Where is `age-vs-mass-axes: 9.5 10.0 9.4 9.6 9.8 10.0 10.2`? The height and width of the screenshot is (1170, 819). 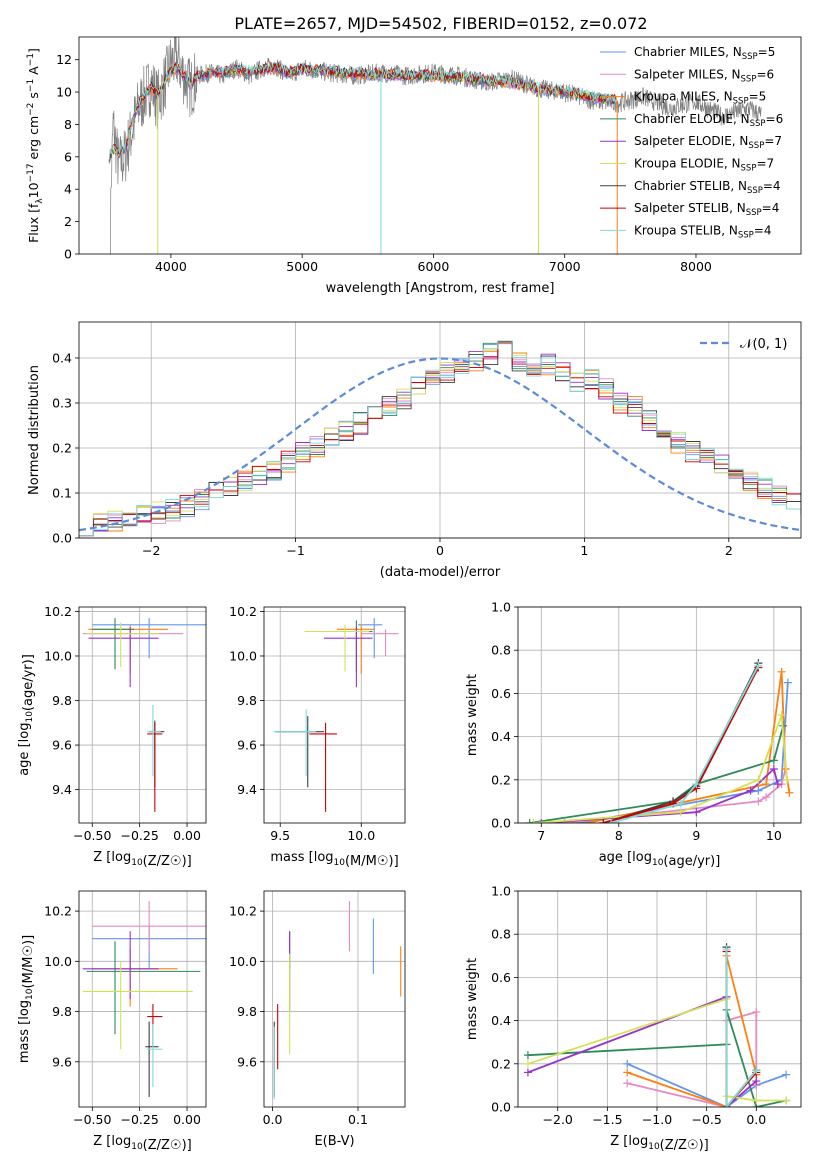
age-vs-mass-axes: 9.5 10.0 9.4 9.6 9.8 10.0 10.2 is located at coordinates (317, 723).